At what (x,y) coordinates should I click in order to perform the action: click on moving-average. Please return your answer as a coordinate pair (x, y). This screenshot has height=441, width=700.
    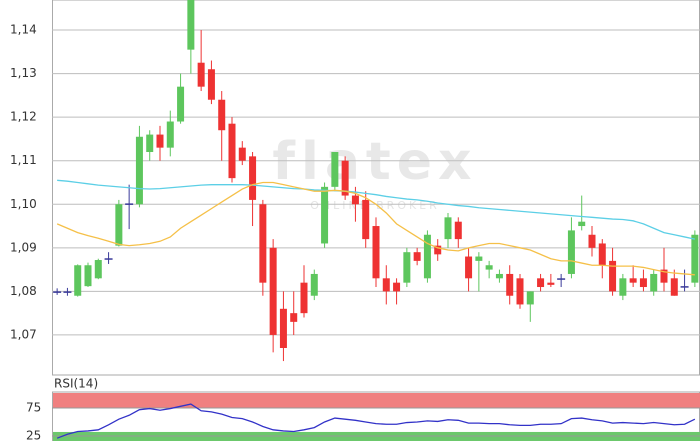
    Looking at the image, I should click on (376, 209).